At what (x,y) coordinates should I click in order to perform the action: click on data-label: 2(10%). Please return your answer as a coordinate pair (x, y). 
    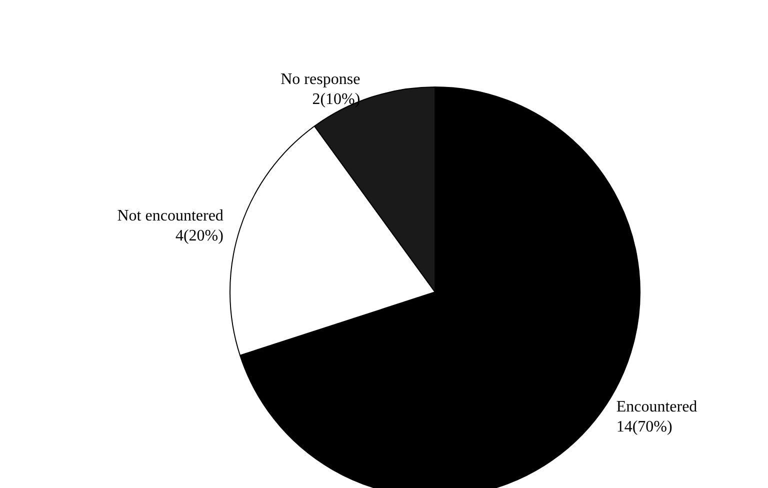
    Looking at the image, I should click on (336, 99).